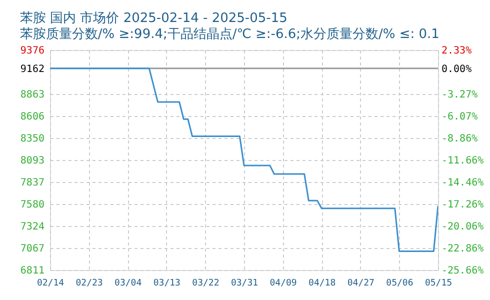  What do you see at coordinates (460, 138) in the screenshot?
I see `y2-tick-label: -8.86%` at bounding box center [460, 138].